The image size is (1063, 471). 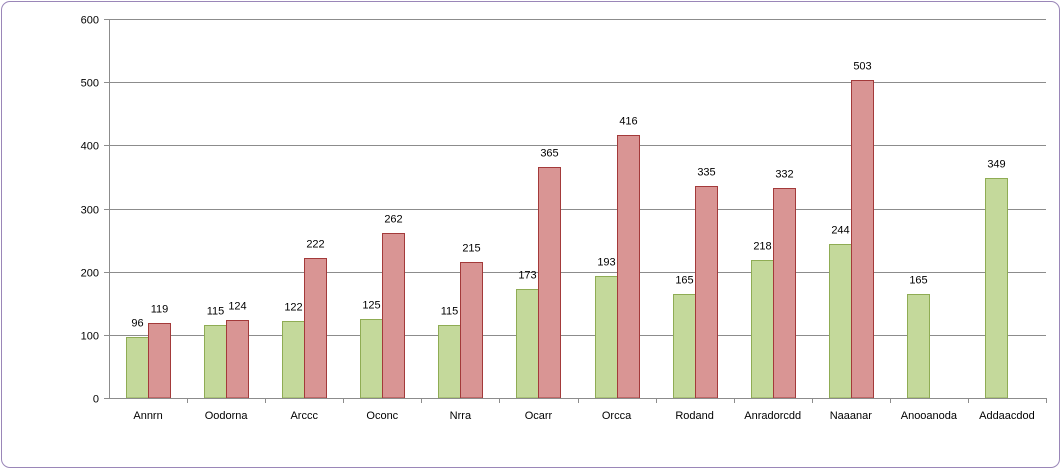 What do you see at coordinates (628, 122) in the screenshot?
I see `data-label: 416` at bounding box center [628, 122].